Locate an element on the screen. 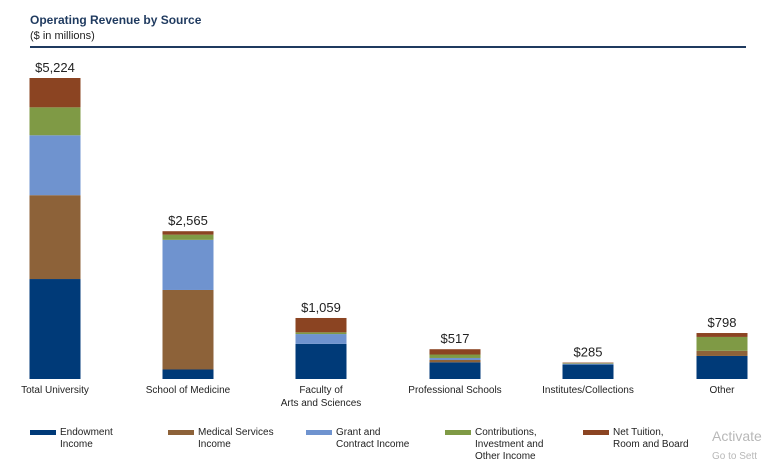  watermark-text: Activate is located at coordinates (737, 436).